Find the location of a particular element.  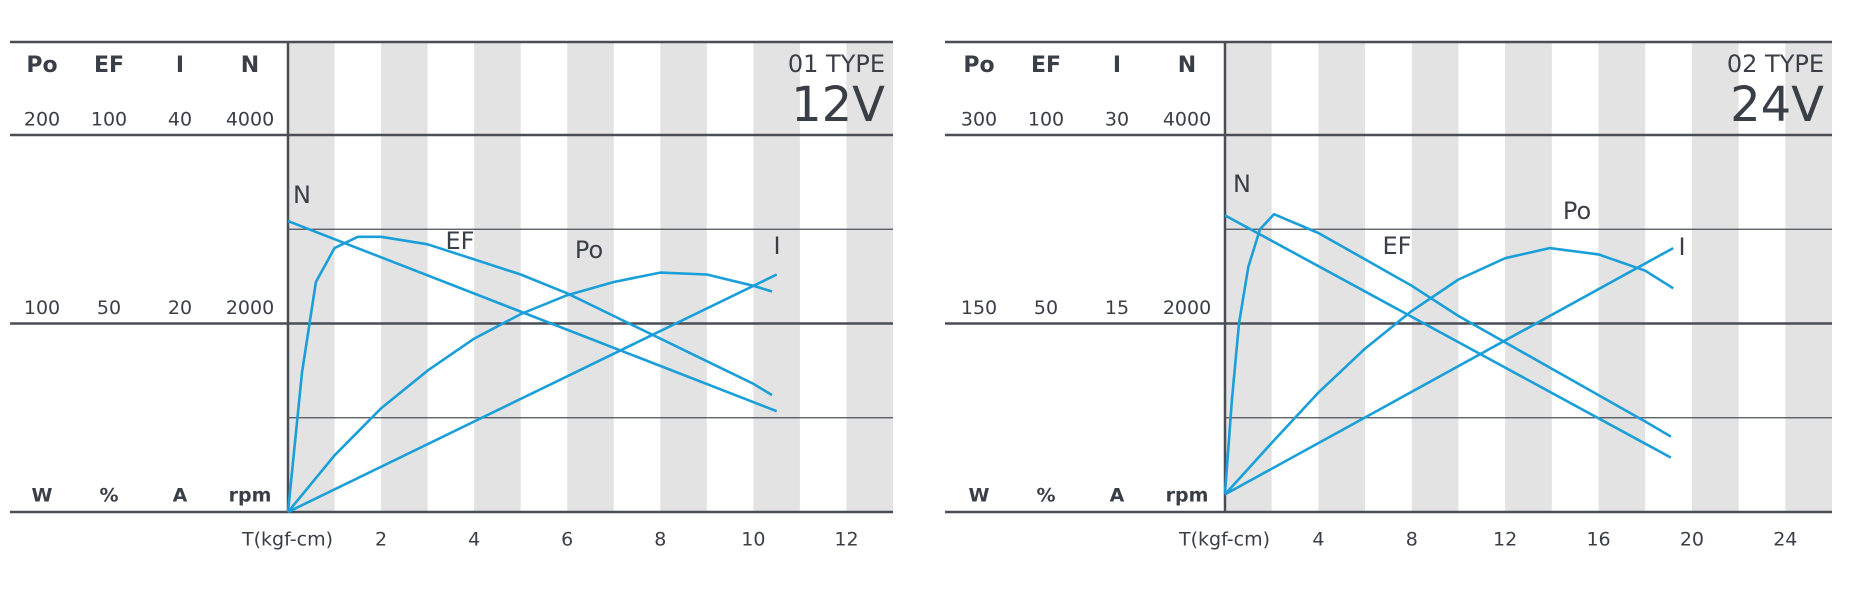

y-tick-label: 200 is located at coordinates (42, 120).